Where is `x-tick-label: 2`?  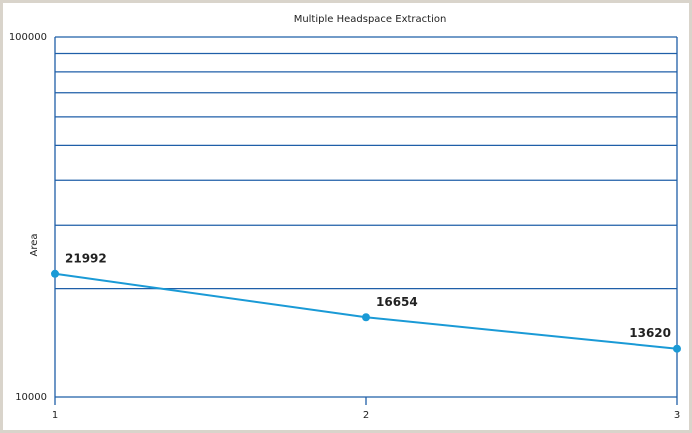 x-tick-label: 2 is located at coordinates (366, 415).